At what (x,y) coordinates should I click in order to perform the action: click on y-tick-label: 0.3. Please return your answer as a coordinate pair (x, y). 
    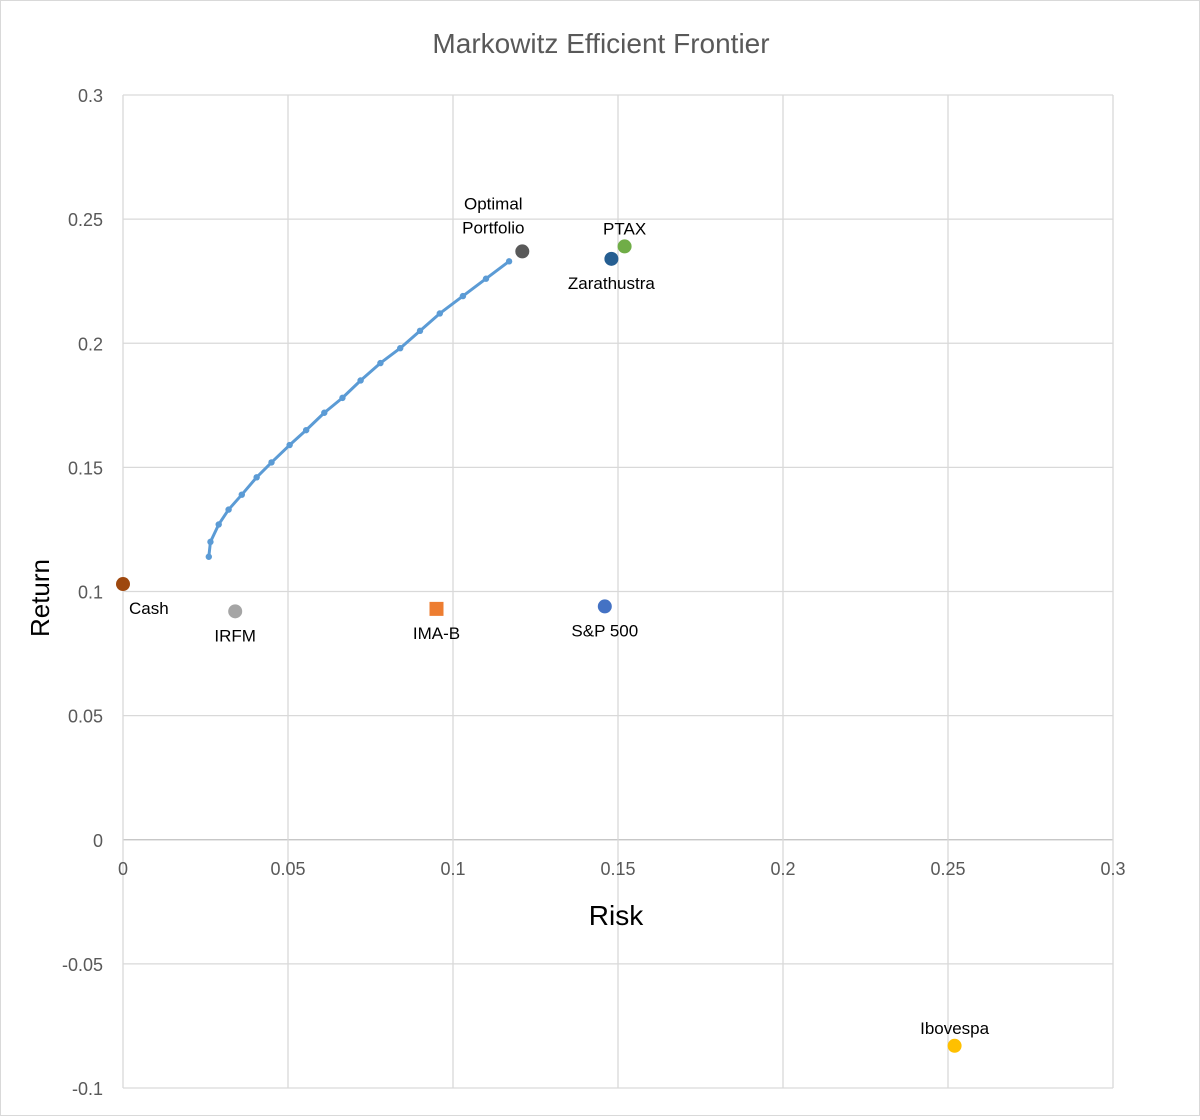
    Looking at the image, I should click on (90, 96).